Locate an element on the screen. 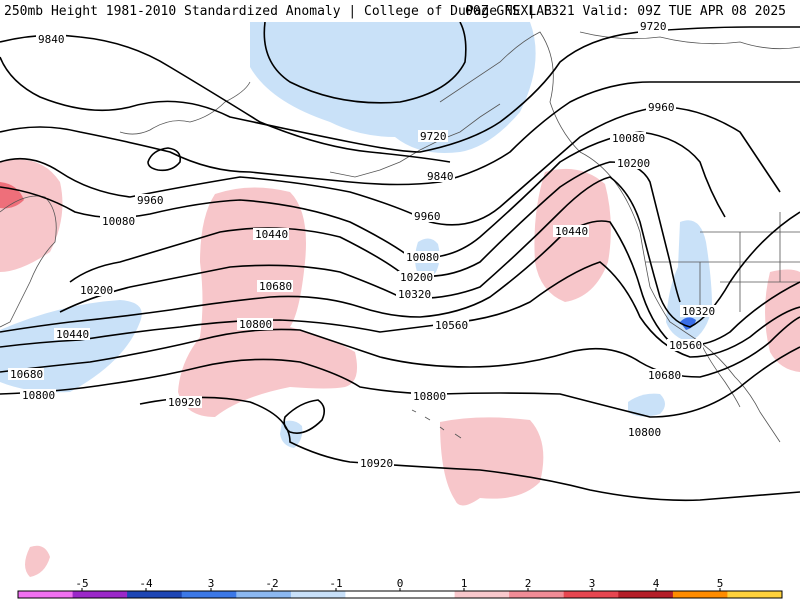 Image resolution: width=800 pixels, height=600 pixels. colorbar-swatches is located at coordinates (400, 594).